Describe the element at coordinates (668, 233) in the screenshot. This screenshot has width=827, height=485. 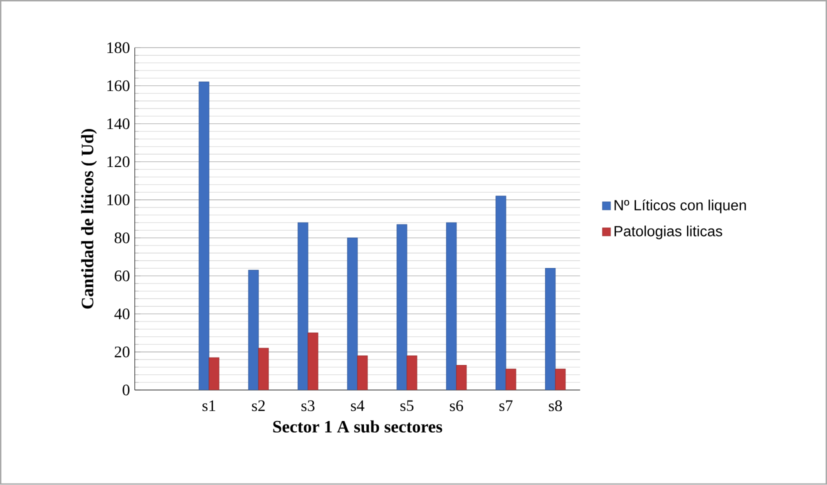
I see `legend-label: Patologias liticas` at that location.